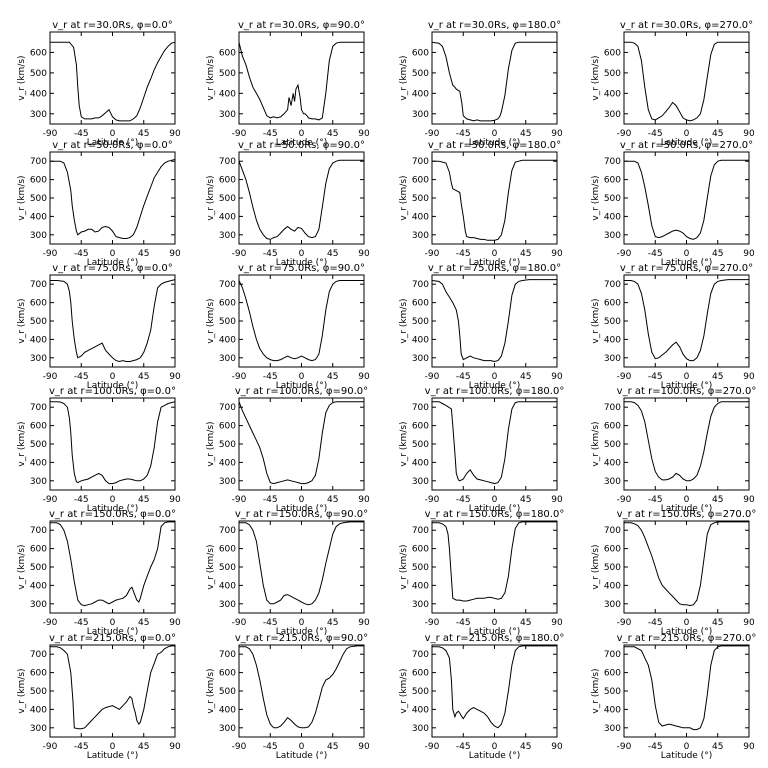 The height and width of the screenshot is (768, 768). What do you see at coordinates (112, 268) in the screenshot?
I see `panel-title: v_r at r=75.0Rs, φ=0.0°` at bounding box center [112, 268].